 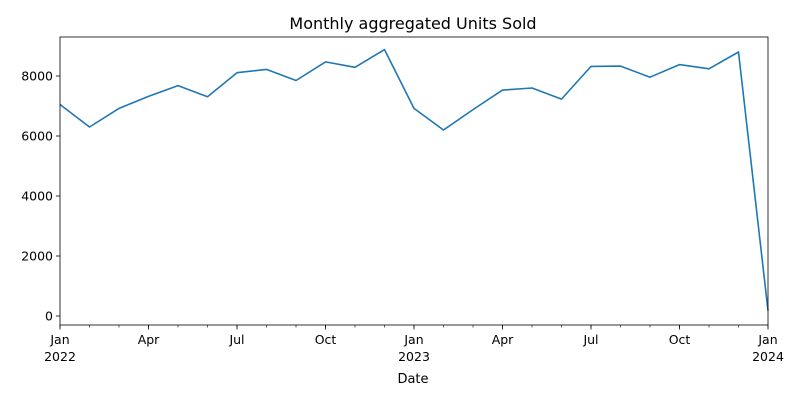 What do you see at coordinates (37, 256) in the screenshot?
I see `y-tick-label: 2000` at bounding box center [37, 256].